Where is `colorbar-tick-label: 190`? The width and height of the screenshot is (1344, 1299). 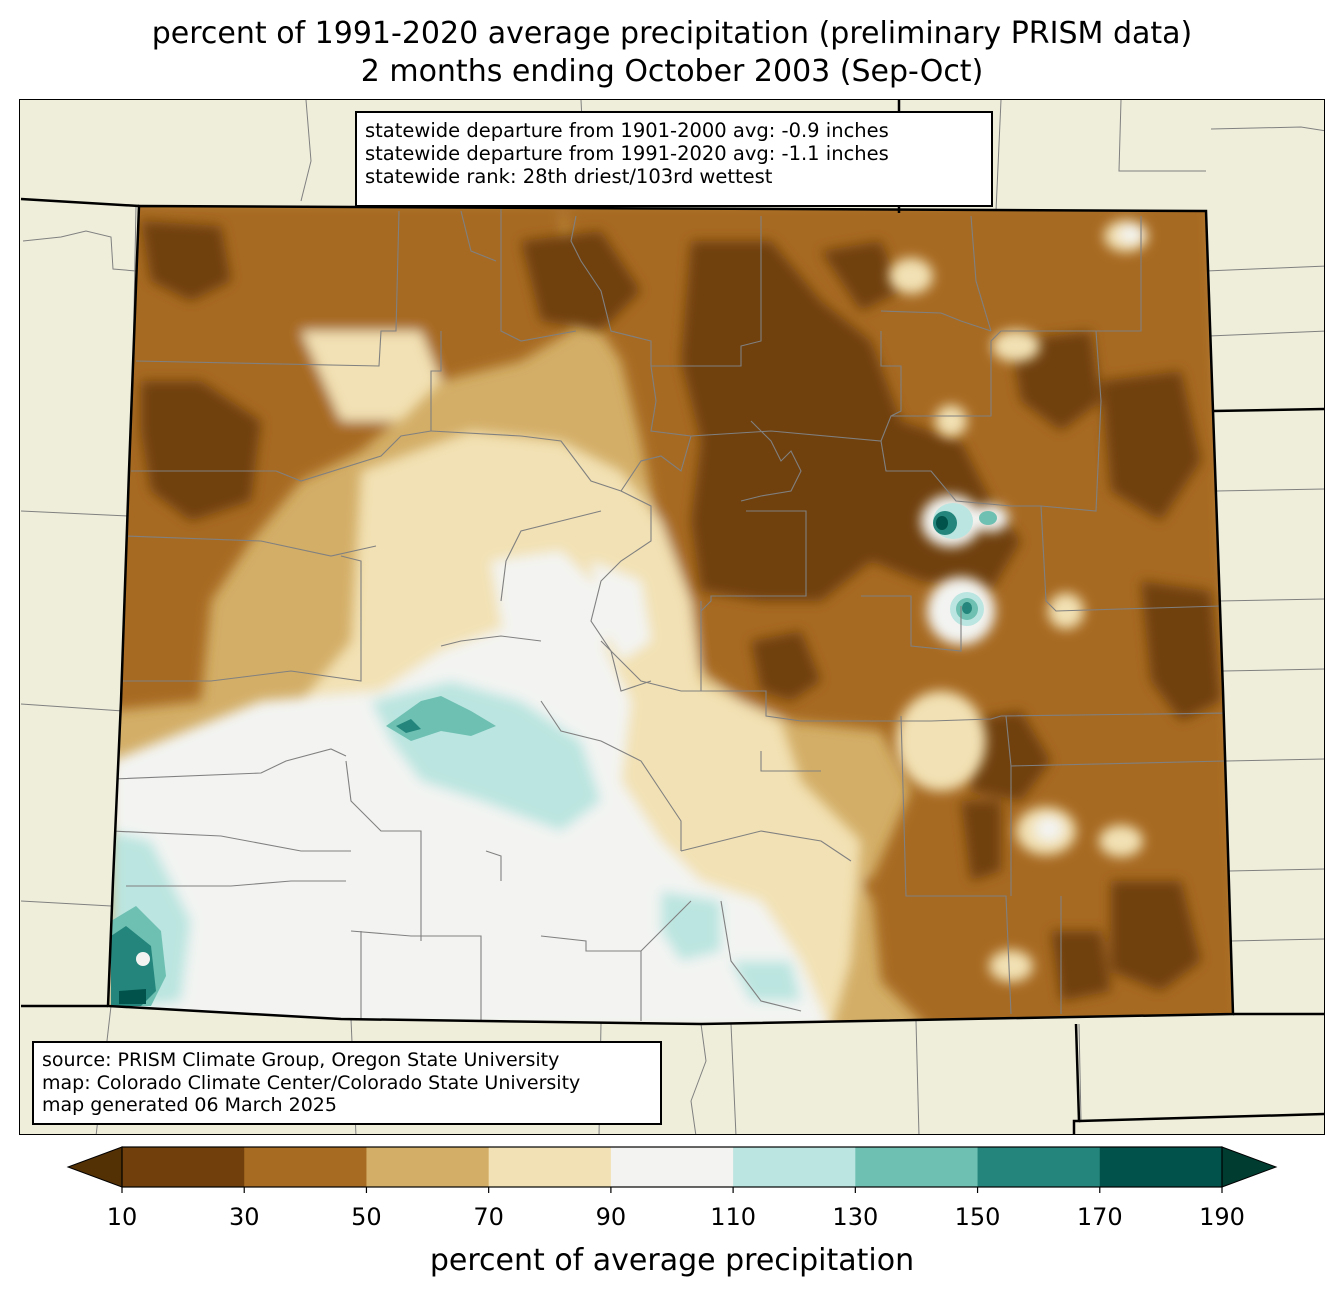 colorbar-tick-label: 190 is located at coordinates (1222, 1217).